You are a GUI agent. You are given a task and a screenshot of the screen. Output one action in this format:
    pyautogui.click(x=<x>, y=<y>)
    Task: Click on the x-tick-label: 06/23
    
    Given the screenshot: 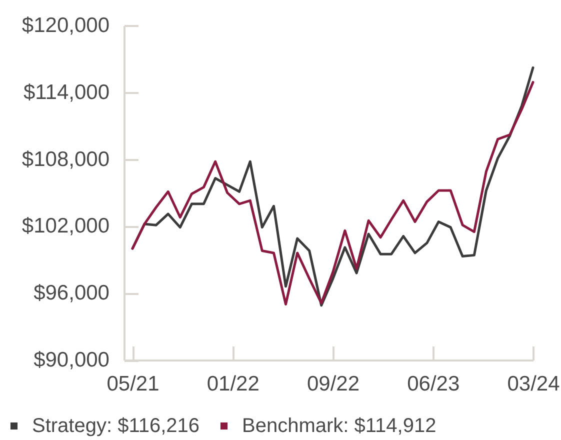 What is the action you would take?
    pyautogui.click(x=433, y=384)
    